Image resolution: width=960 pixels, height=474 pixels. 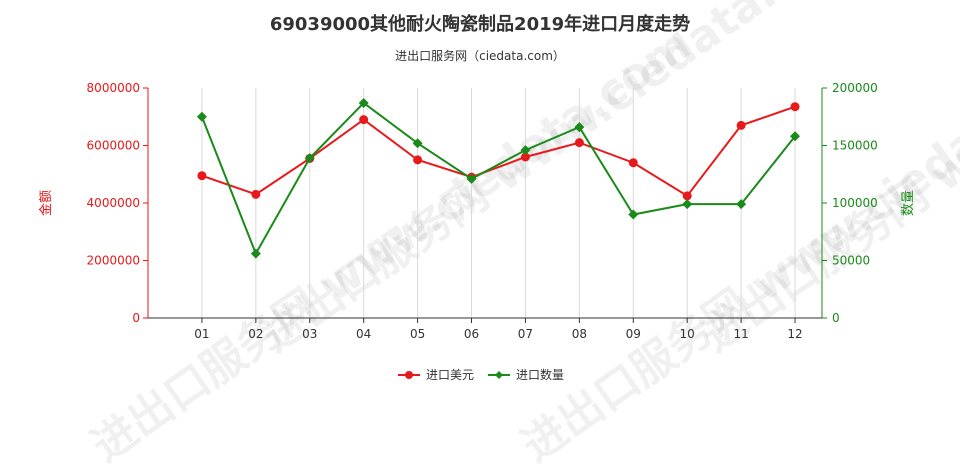 What do you see at coordinates (836, 318) in the screenshot?
I see `y-right-tick-label: 0` at bounding box center [836, 318].